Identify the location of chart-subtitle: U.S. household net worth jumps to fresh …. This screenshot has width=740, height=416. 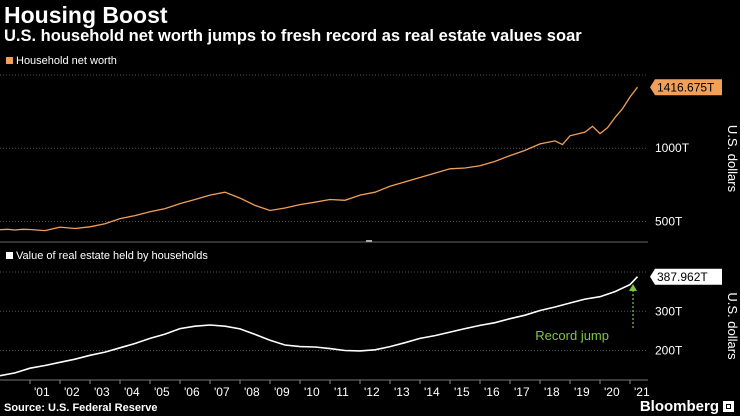
(293, 36).